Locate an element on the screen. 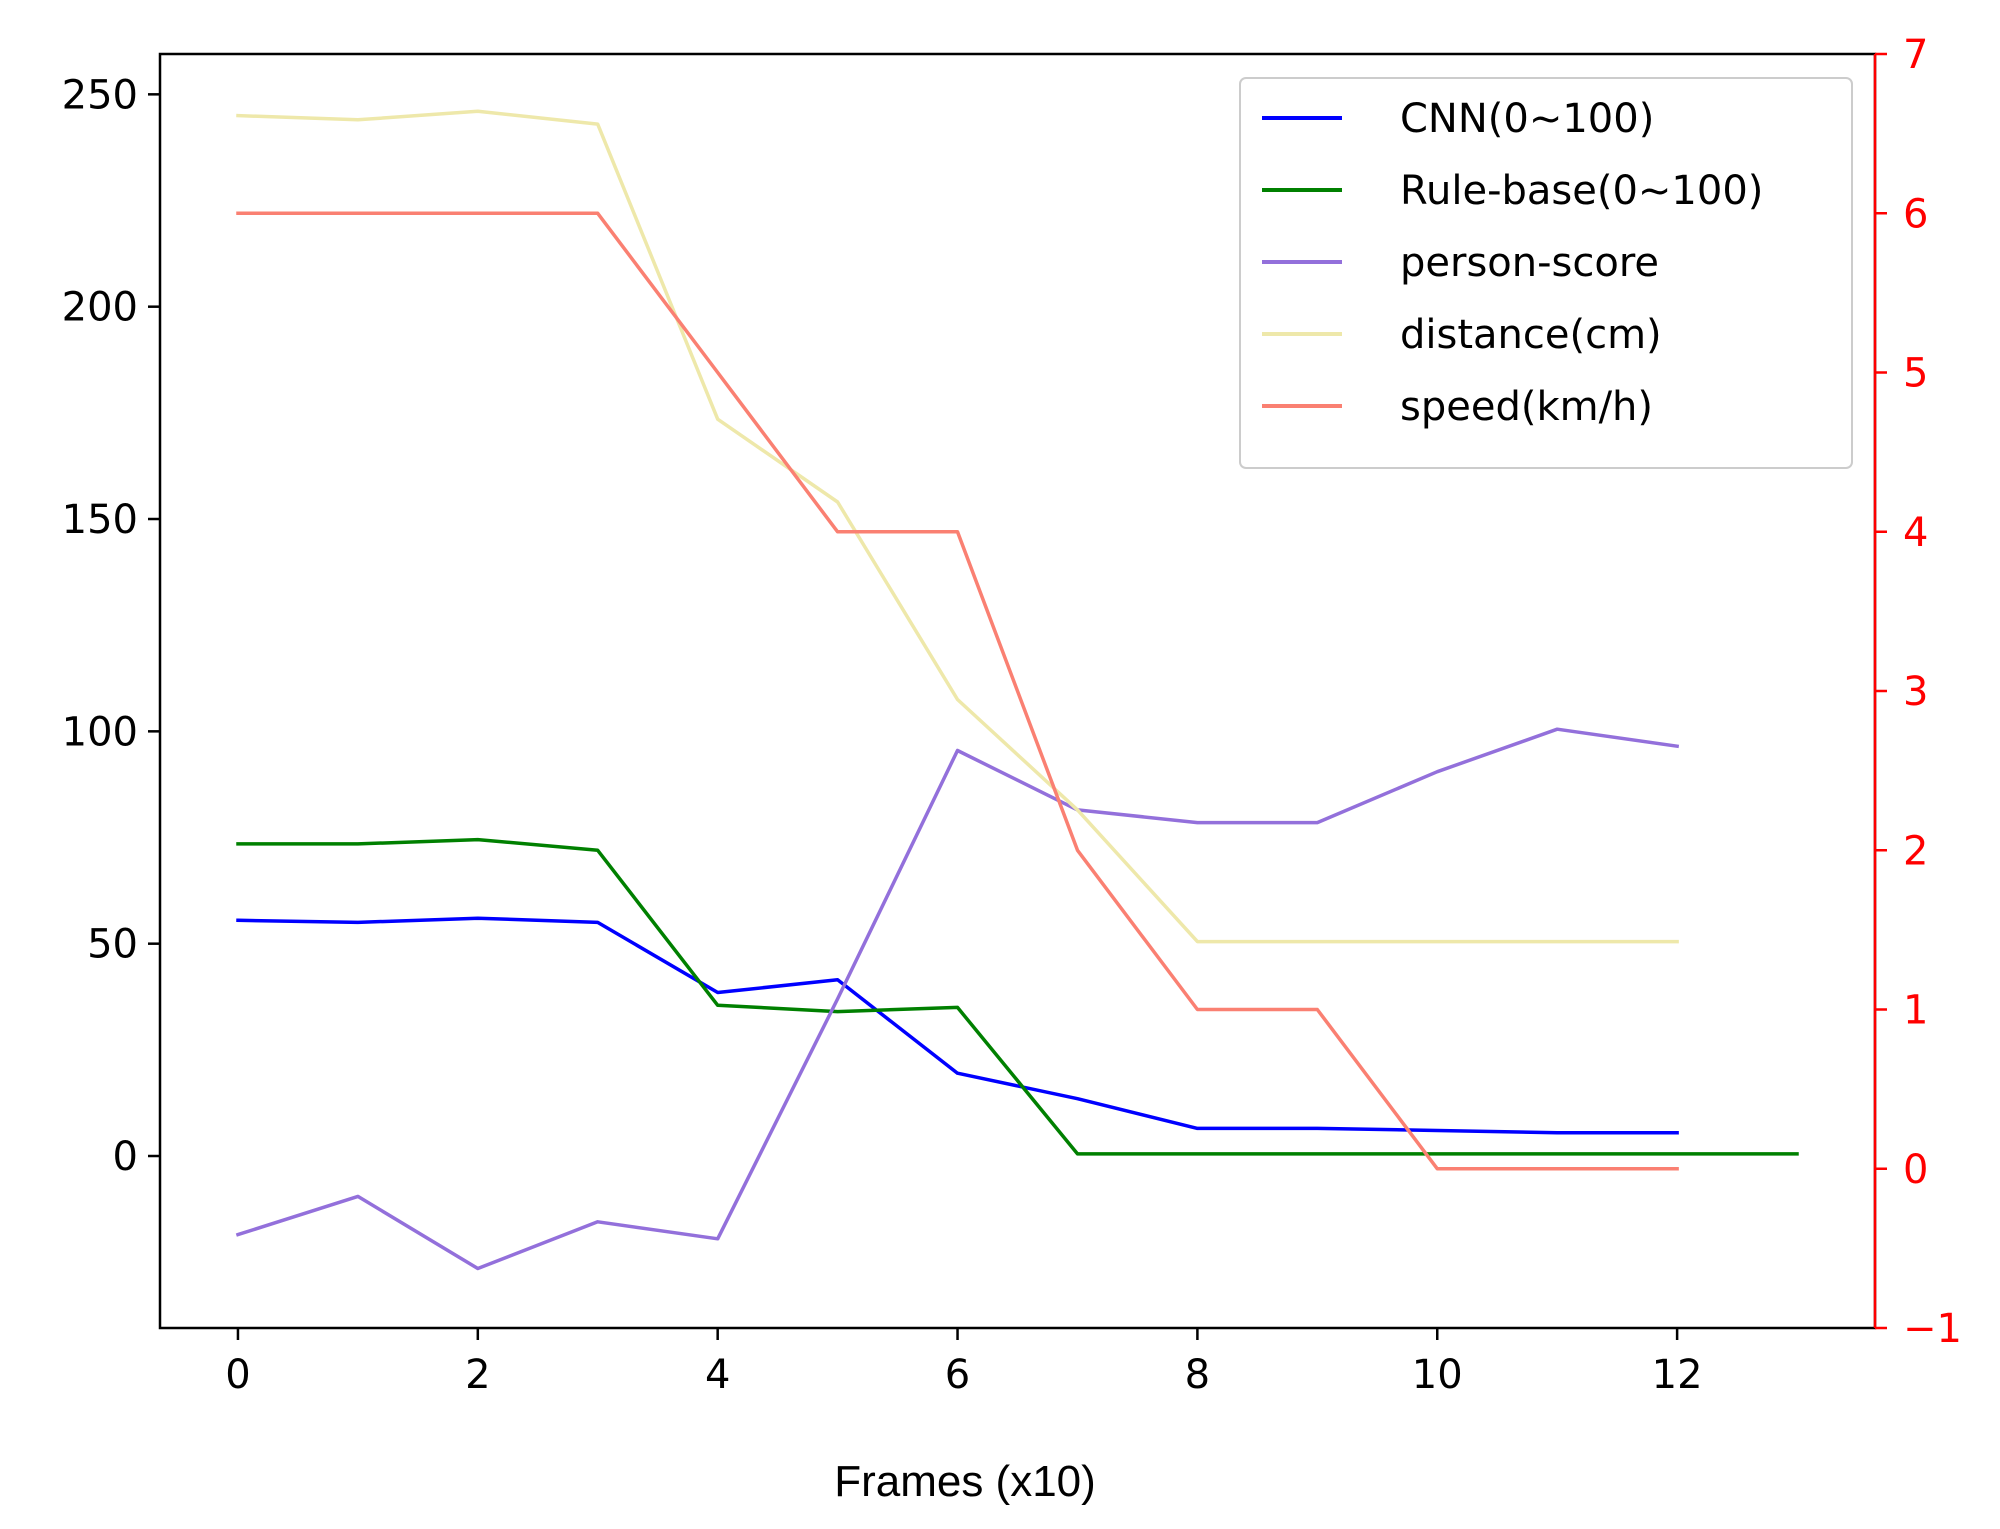  y-left-tick-label: 0 is located at coordinates (125, 1157).